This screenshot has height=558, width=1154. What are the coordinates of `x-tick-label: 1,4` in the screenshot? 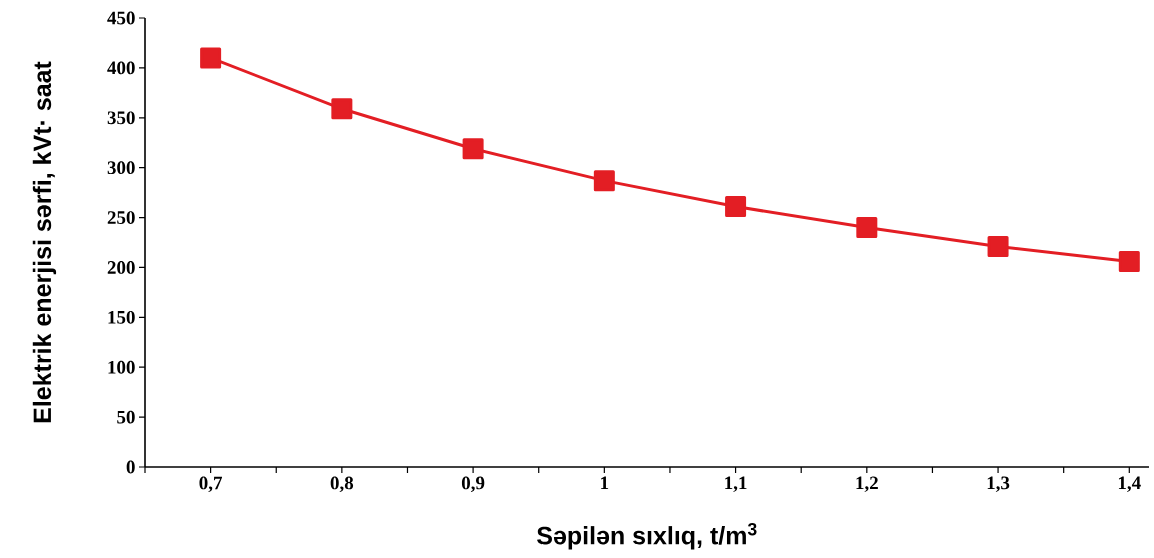 It's located at (1129, 484).